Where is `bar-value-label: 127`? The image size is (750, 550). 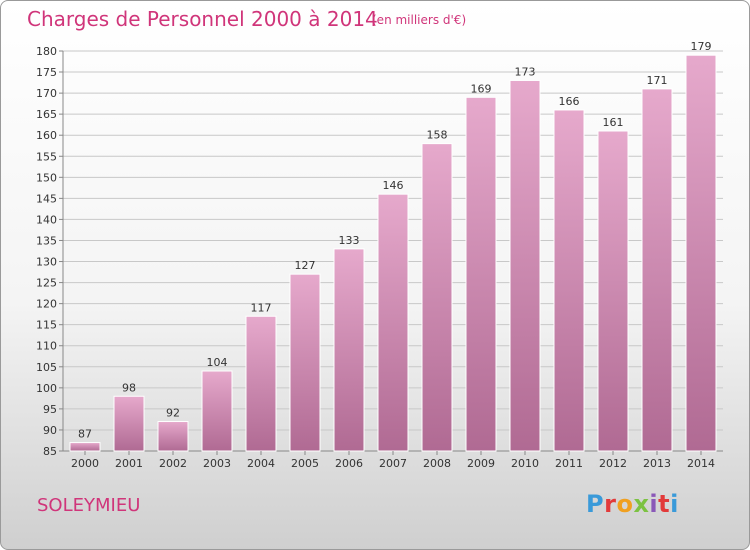
bar-value-label: 127 is located at coordinates (305, 265).